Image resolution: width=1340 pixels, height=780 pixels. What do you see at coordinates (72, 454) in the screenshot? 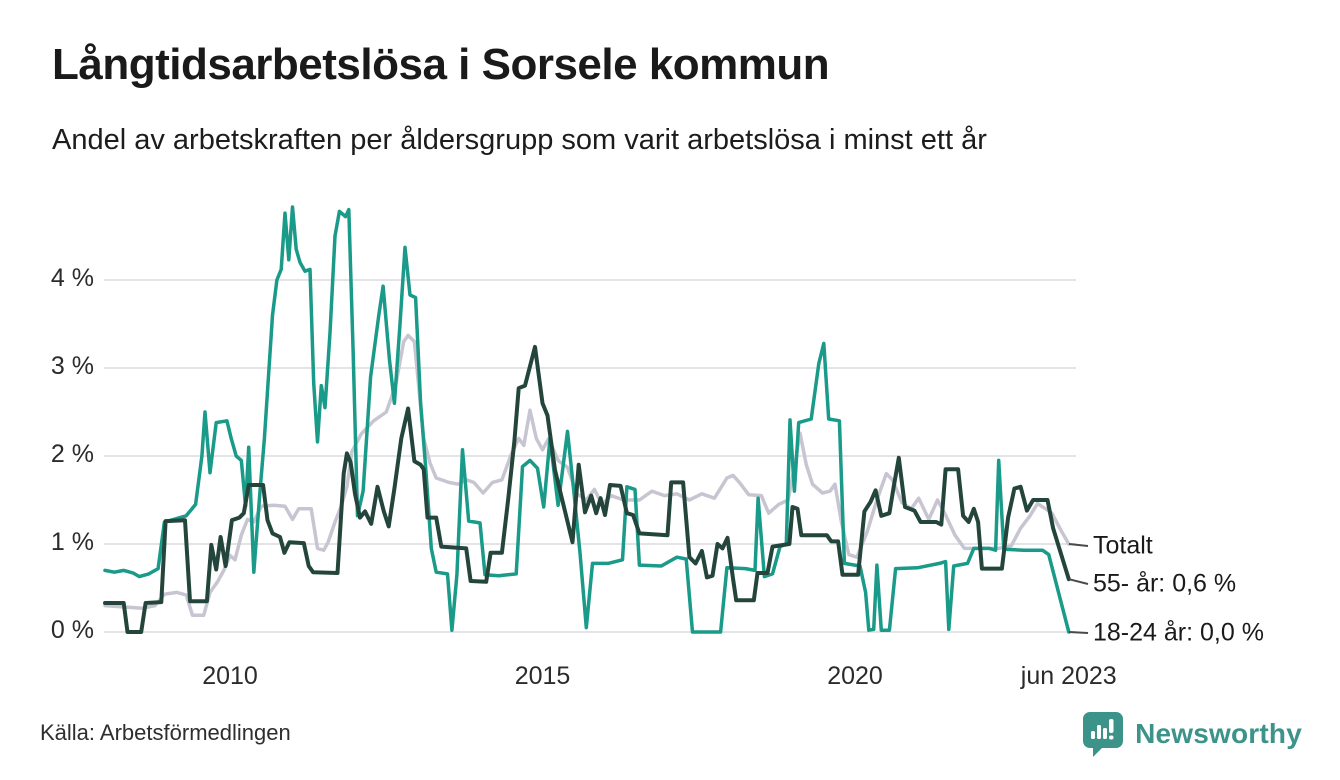
I see `y-tick-label: 2 %` at bounding box center [72, 454].